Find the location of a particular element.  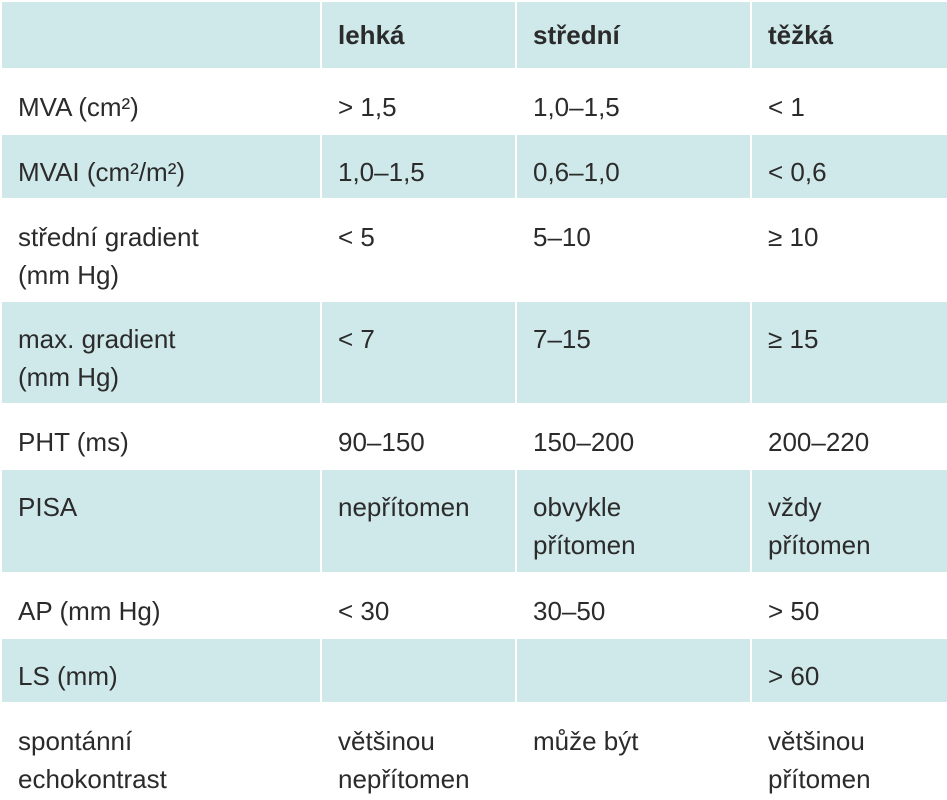

table-row: AP (mm Hg) < 30 30–50 > 50 is located at coordinates (473, 605).